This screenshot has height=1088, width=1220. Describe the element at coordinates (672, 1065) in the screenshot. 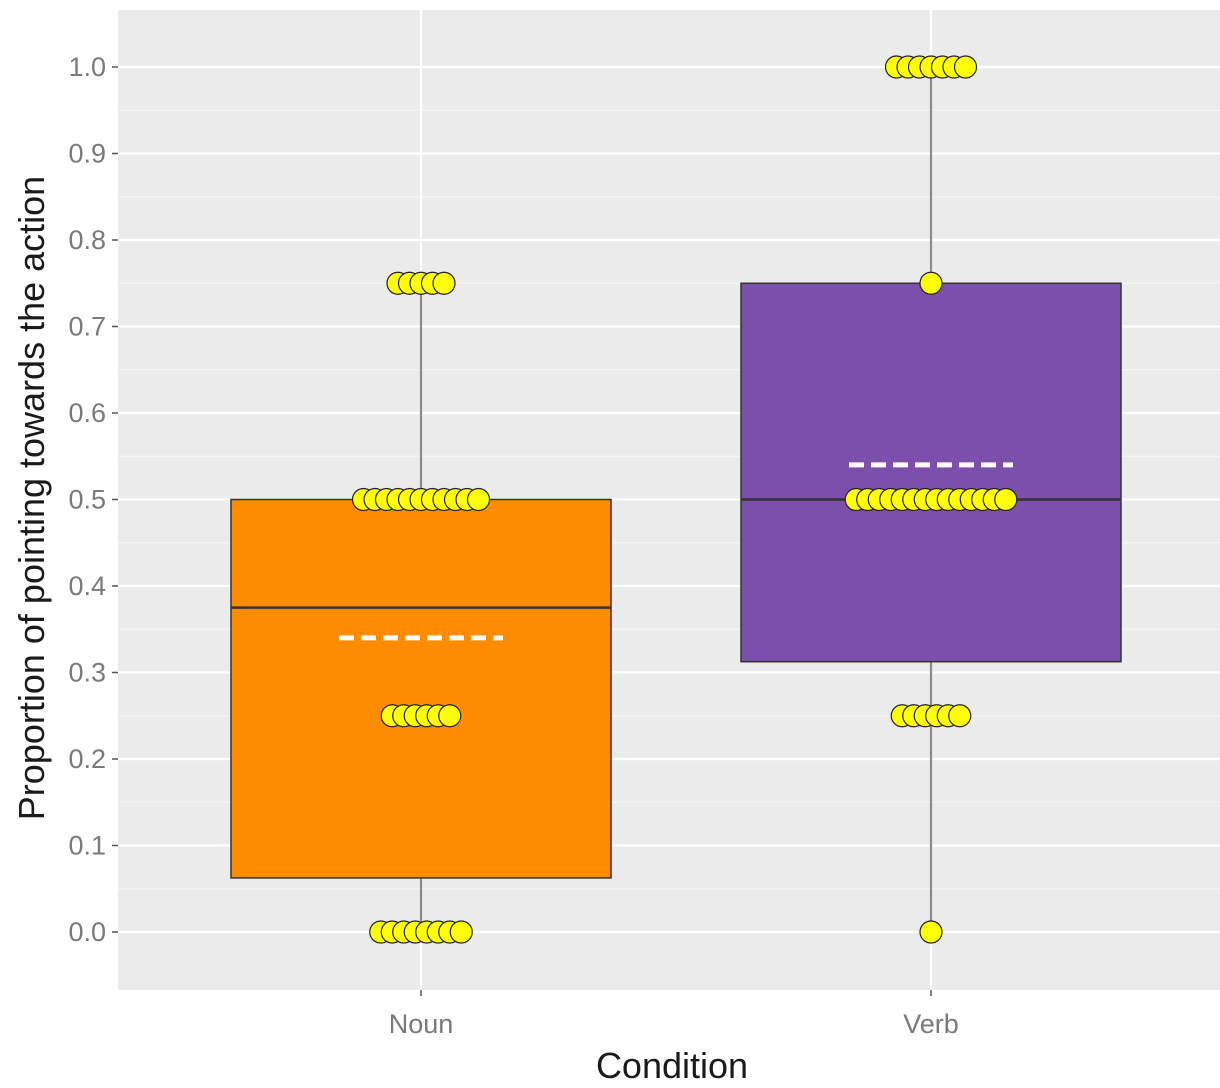

I see `x-axis-title: Condition` at that location.